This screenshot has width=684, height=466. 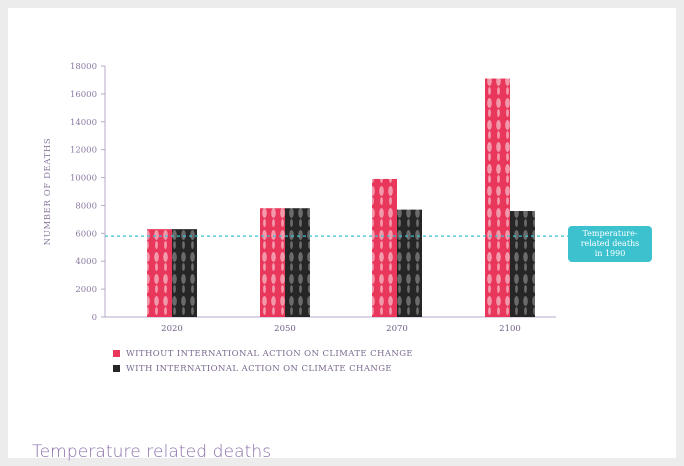 I want to click on x-tick-label: 2070, so click(x=397, y=329).